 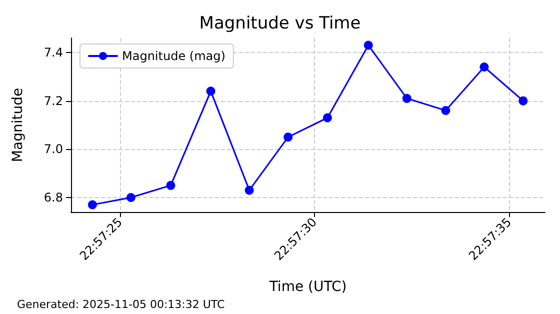 What do you see at coordinates (121, 304) in the screenshot?
I see `text: Generated: 2025-11-05 00:13:32 UTC` at bounding box center [121, 304].